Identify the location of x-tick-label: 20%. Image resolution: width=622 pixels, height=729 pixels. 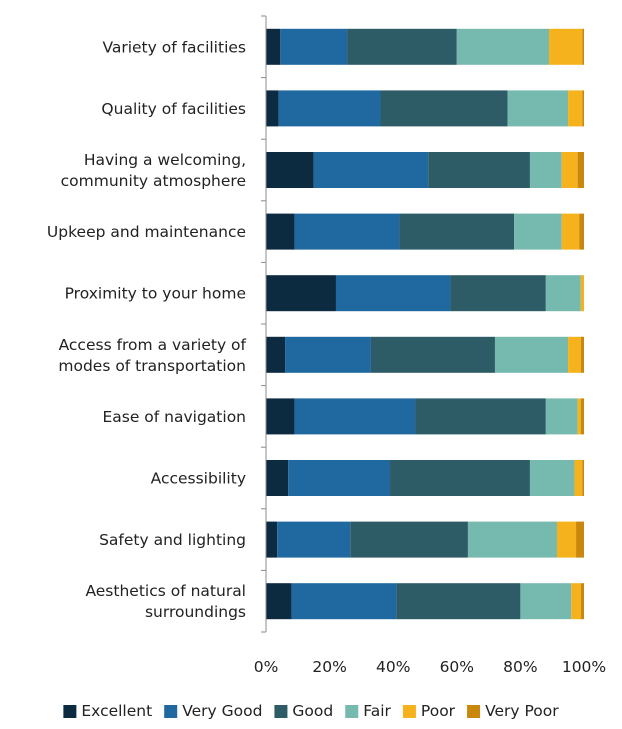
(329, 667).